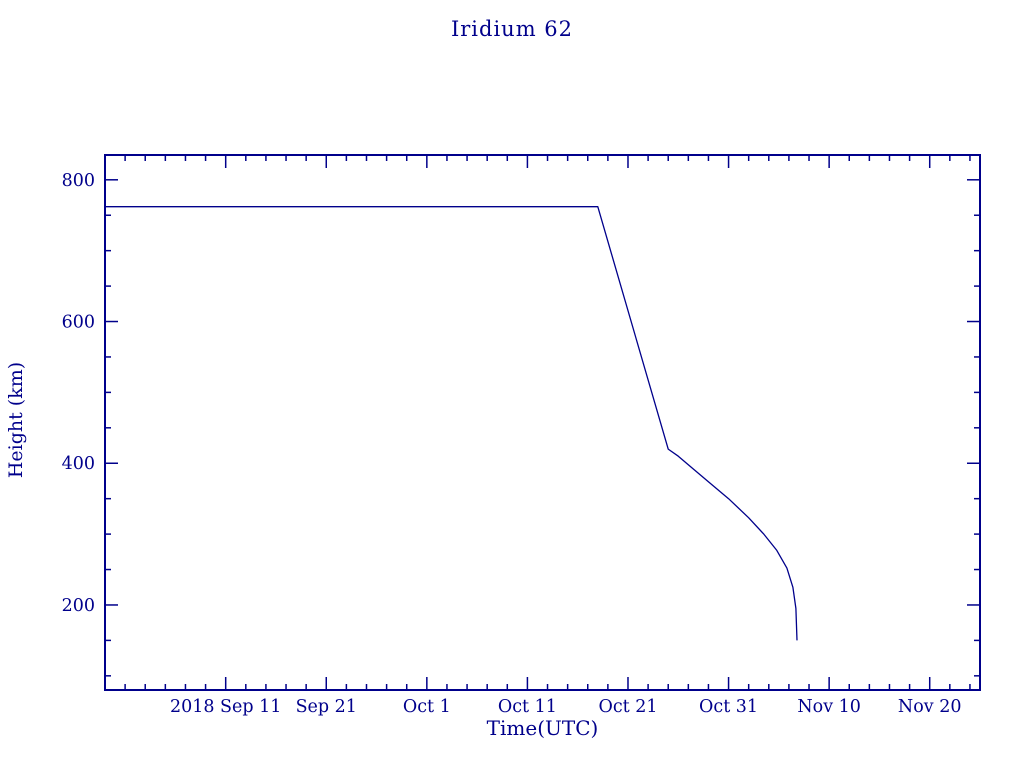 The height and width of the screenshot is (768, 1024). I want to click on x-tick-label: Oct 11, so click(527, 707).